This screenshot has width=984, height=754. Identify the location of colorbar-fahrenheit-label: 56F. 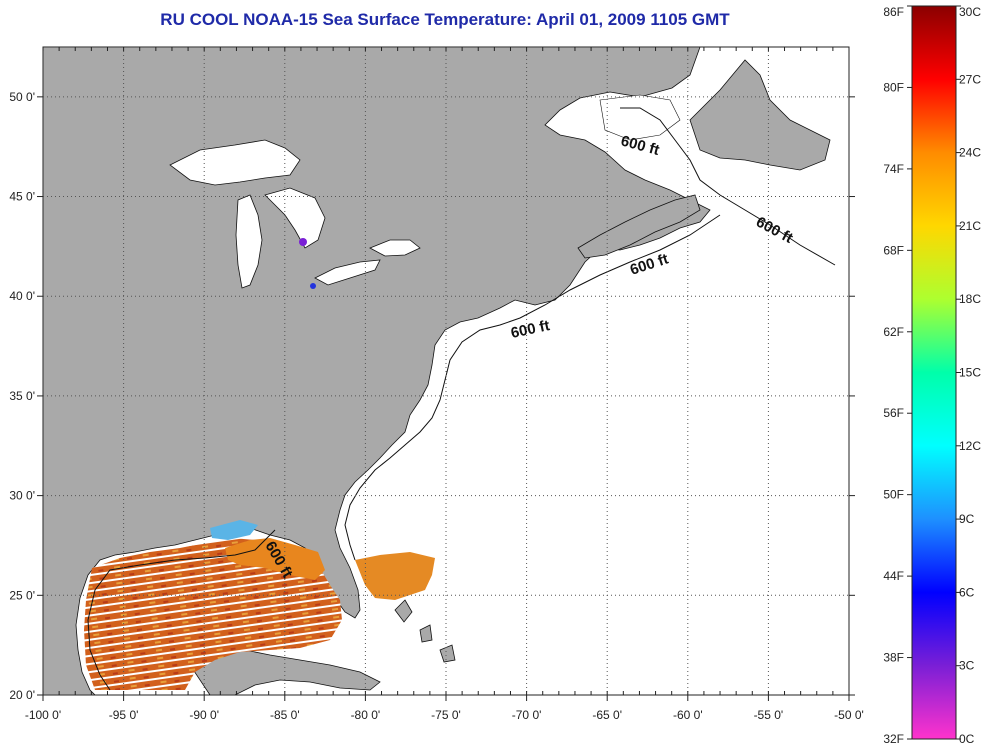
(893, 413).